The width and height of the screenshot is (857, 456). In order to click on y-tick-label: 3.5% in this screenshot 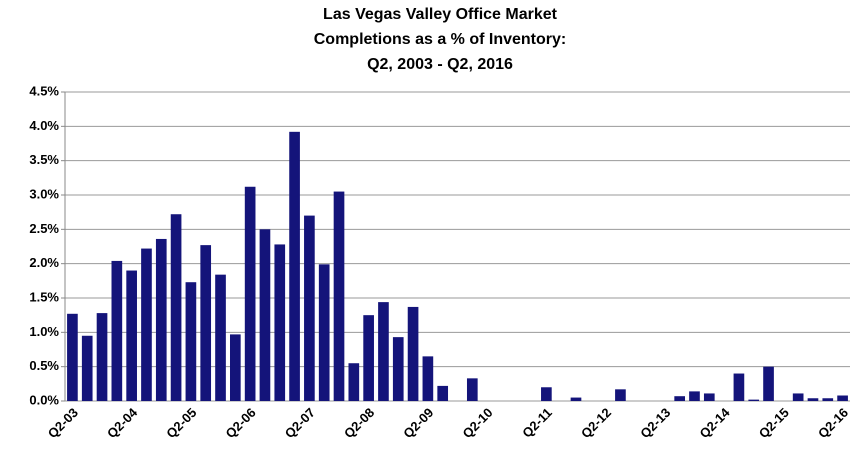, I will do `click(44, 159)`.